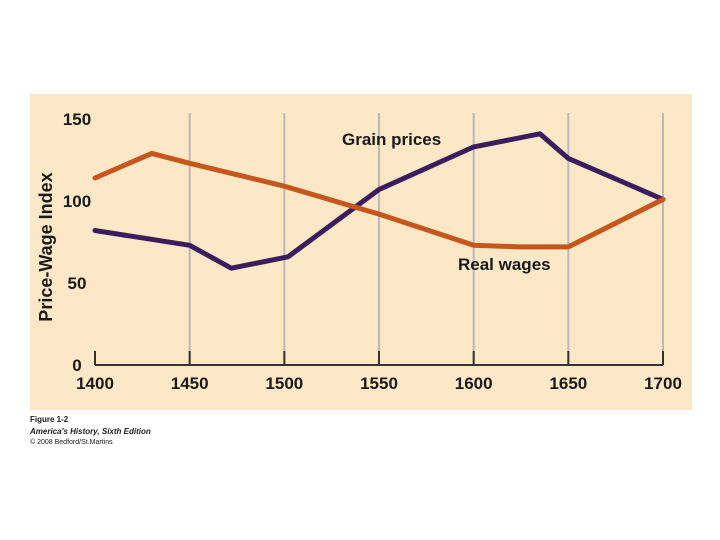  Describe the element at coordinates (379, 358) in the screenshot. I see `x-axis` at that location.